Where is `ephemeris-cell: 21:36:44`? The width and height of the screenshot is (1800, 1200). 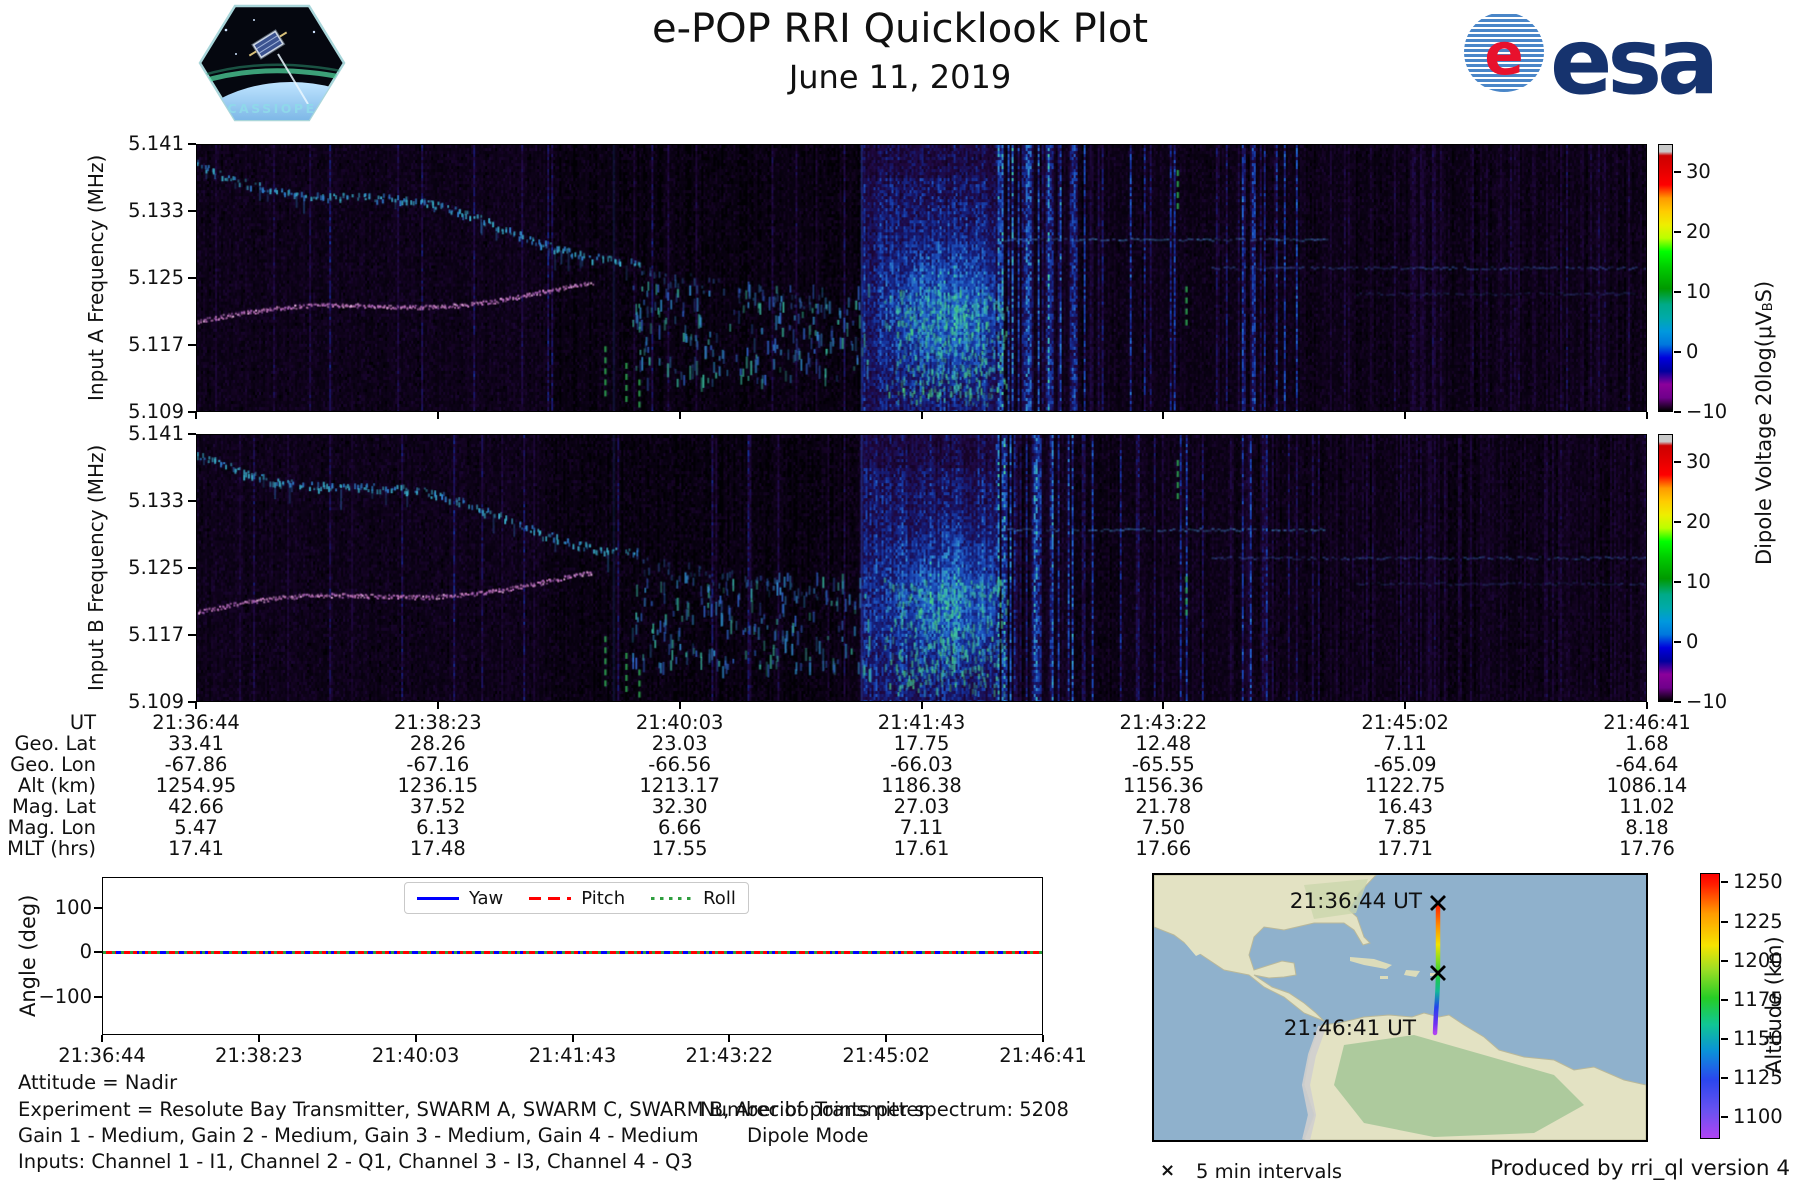
ephemeris-cell: 21:36:44 is located at coordinates (196, 722).